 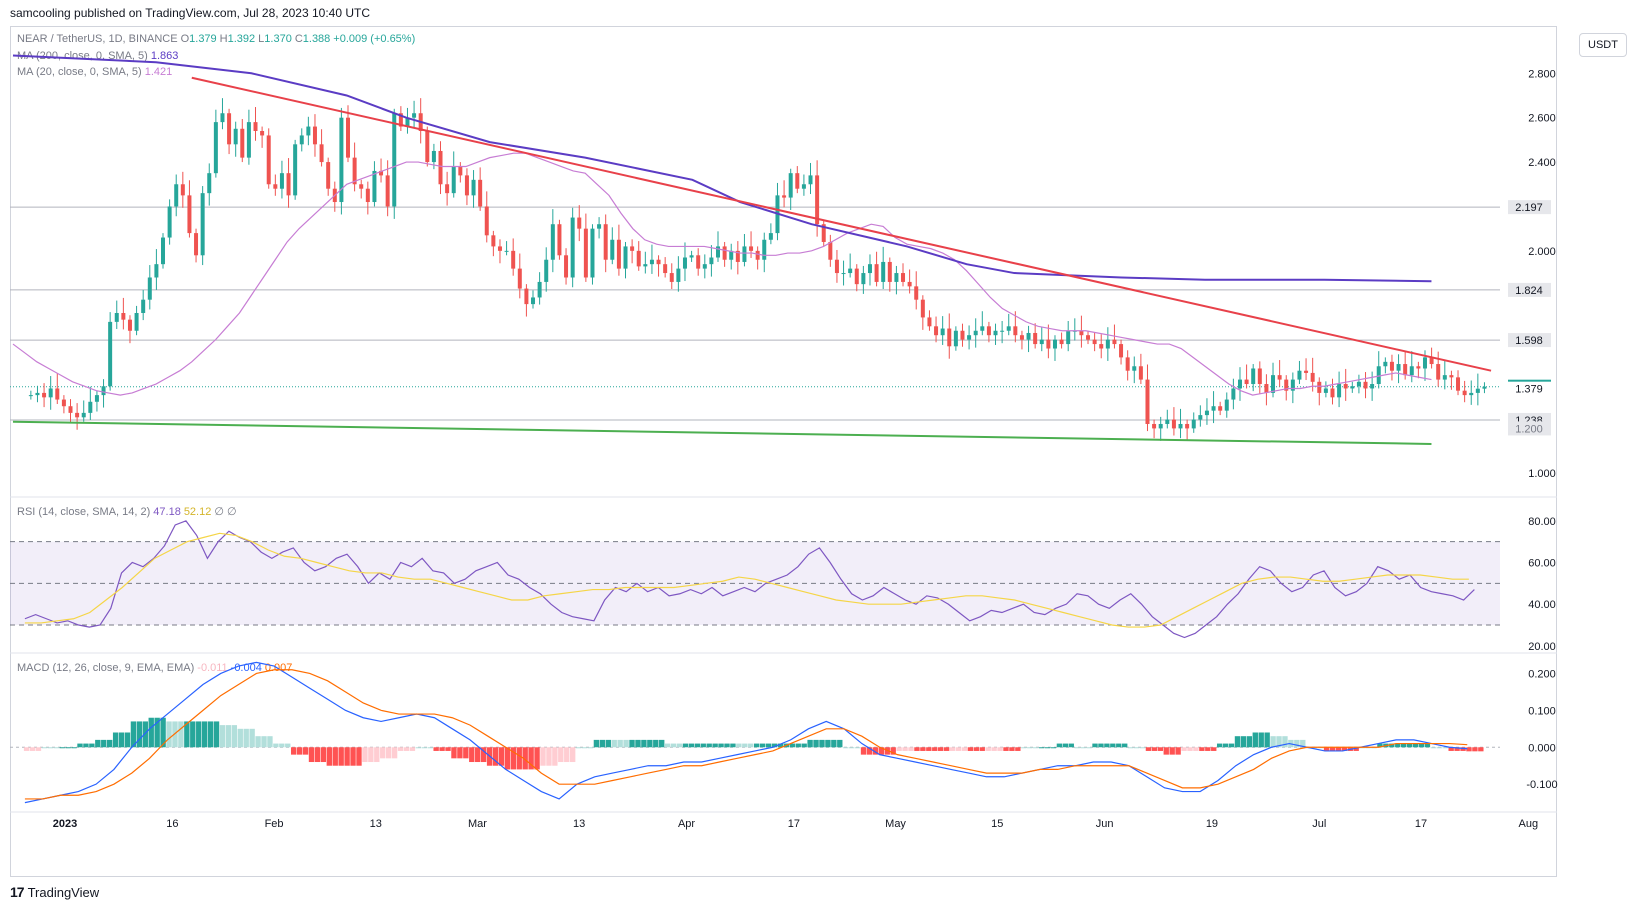 I want to click on price-label-text: 1.200, so click(x=1529, y=429).